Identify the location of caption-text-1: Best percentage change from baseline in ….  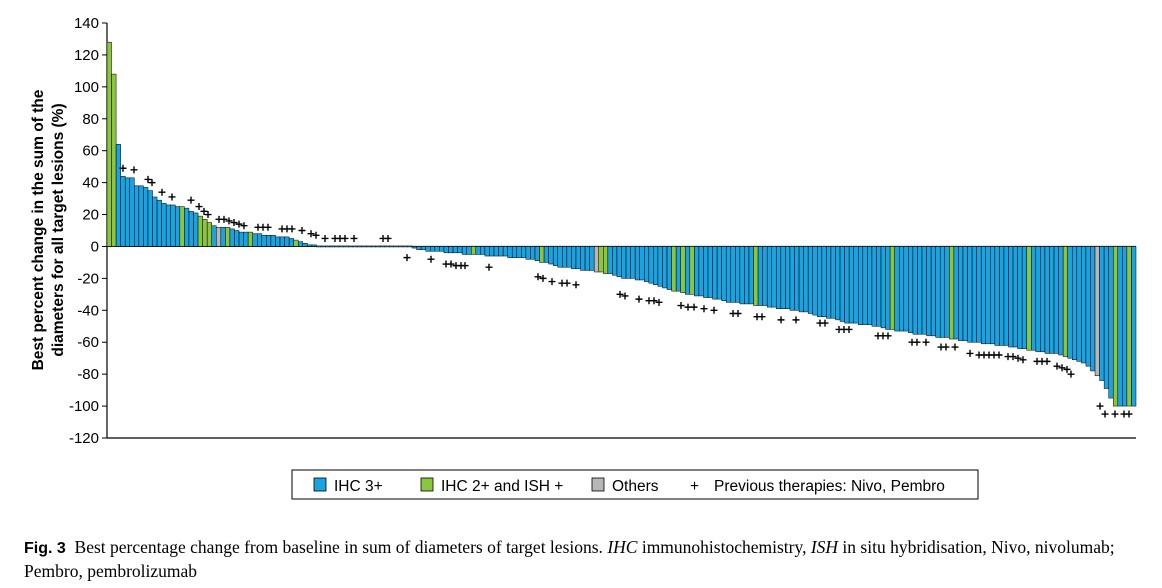
(338, 547).